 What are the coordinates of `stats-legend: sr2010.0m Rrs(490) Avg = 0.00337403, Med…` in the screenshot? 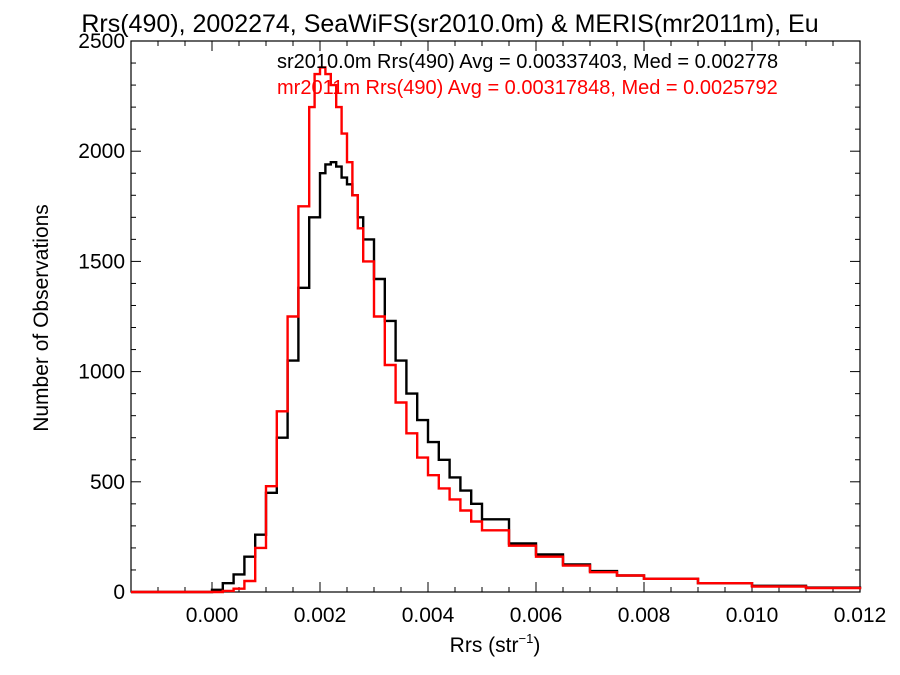 It's located at (527, 75).